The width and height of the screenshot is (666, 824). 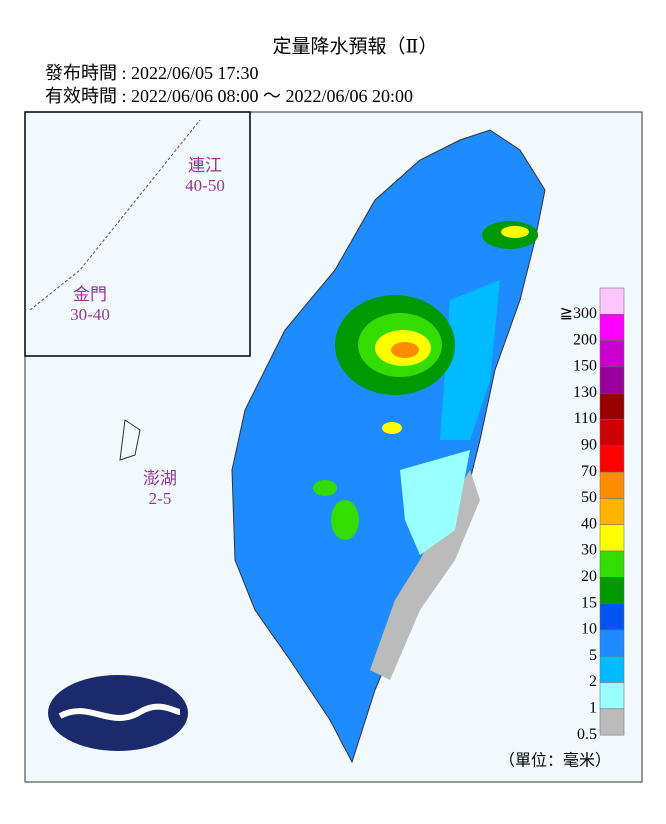 I want to click on light-rain-area, so click(x=470, y=360).